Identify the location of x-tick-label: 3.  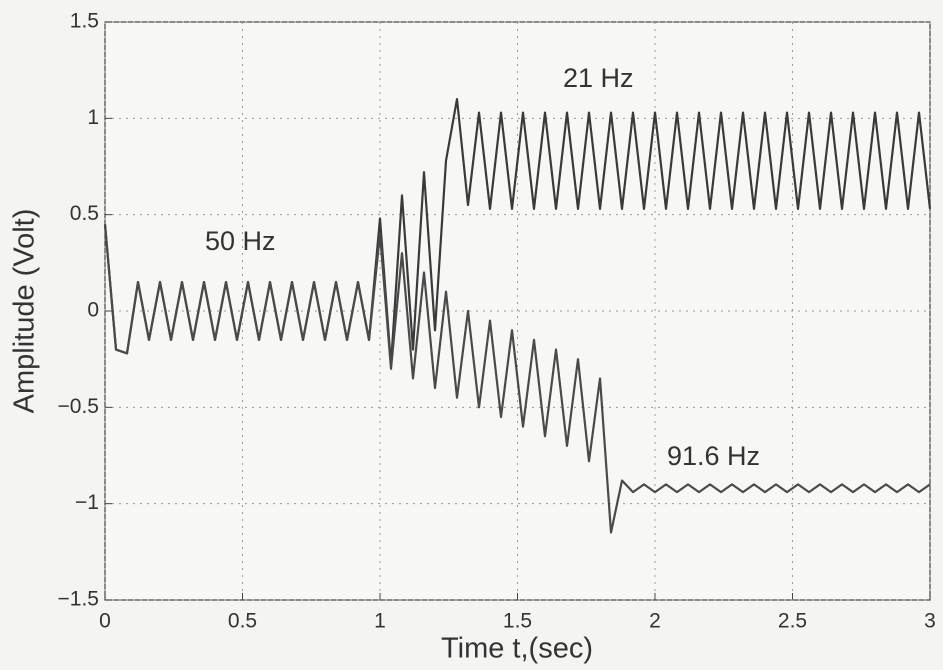
(930, 621).